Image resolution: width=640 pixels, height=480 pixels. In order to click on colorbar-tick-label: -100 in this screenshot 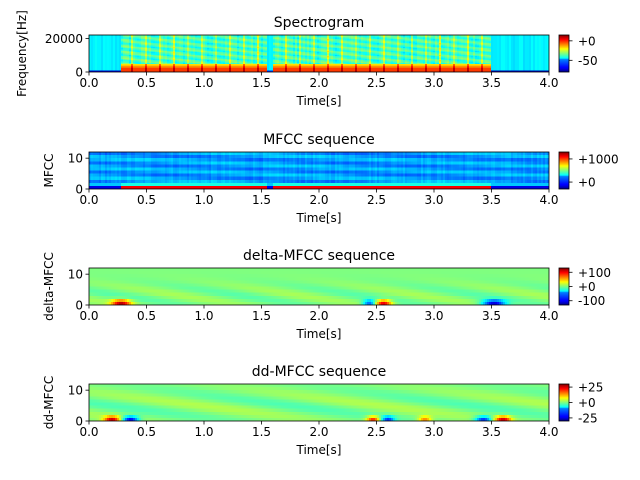, I will do `click(591, 301)`.